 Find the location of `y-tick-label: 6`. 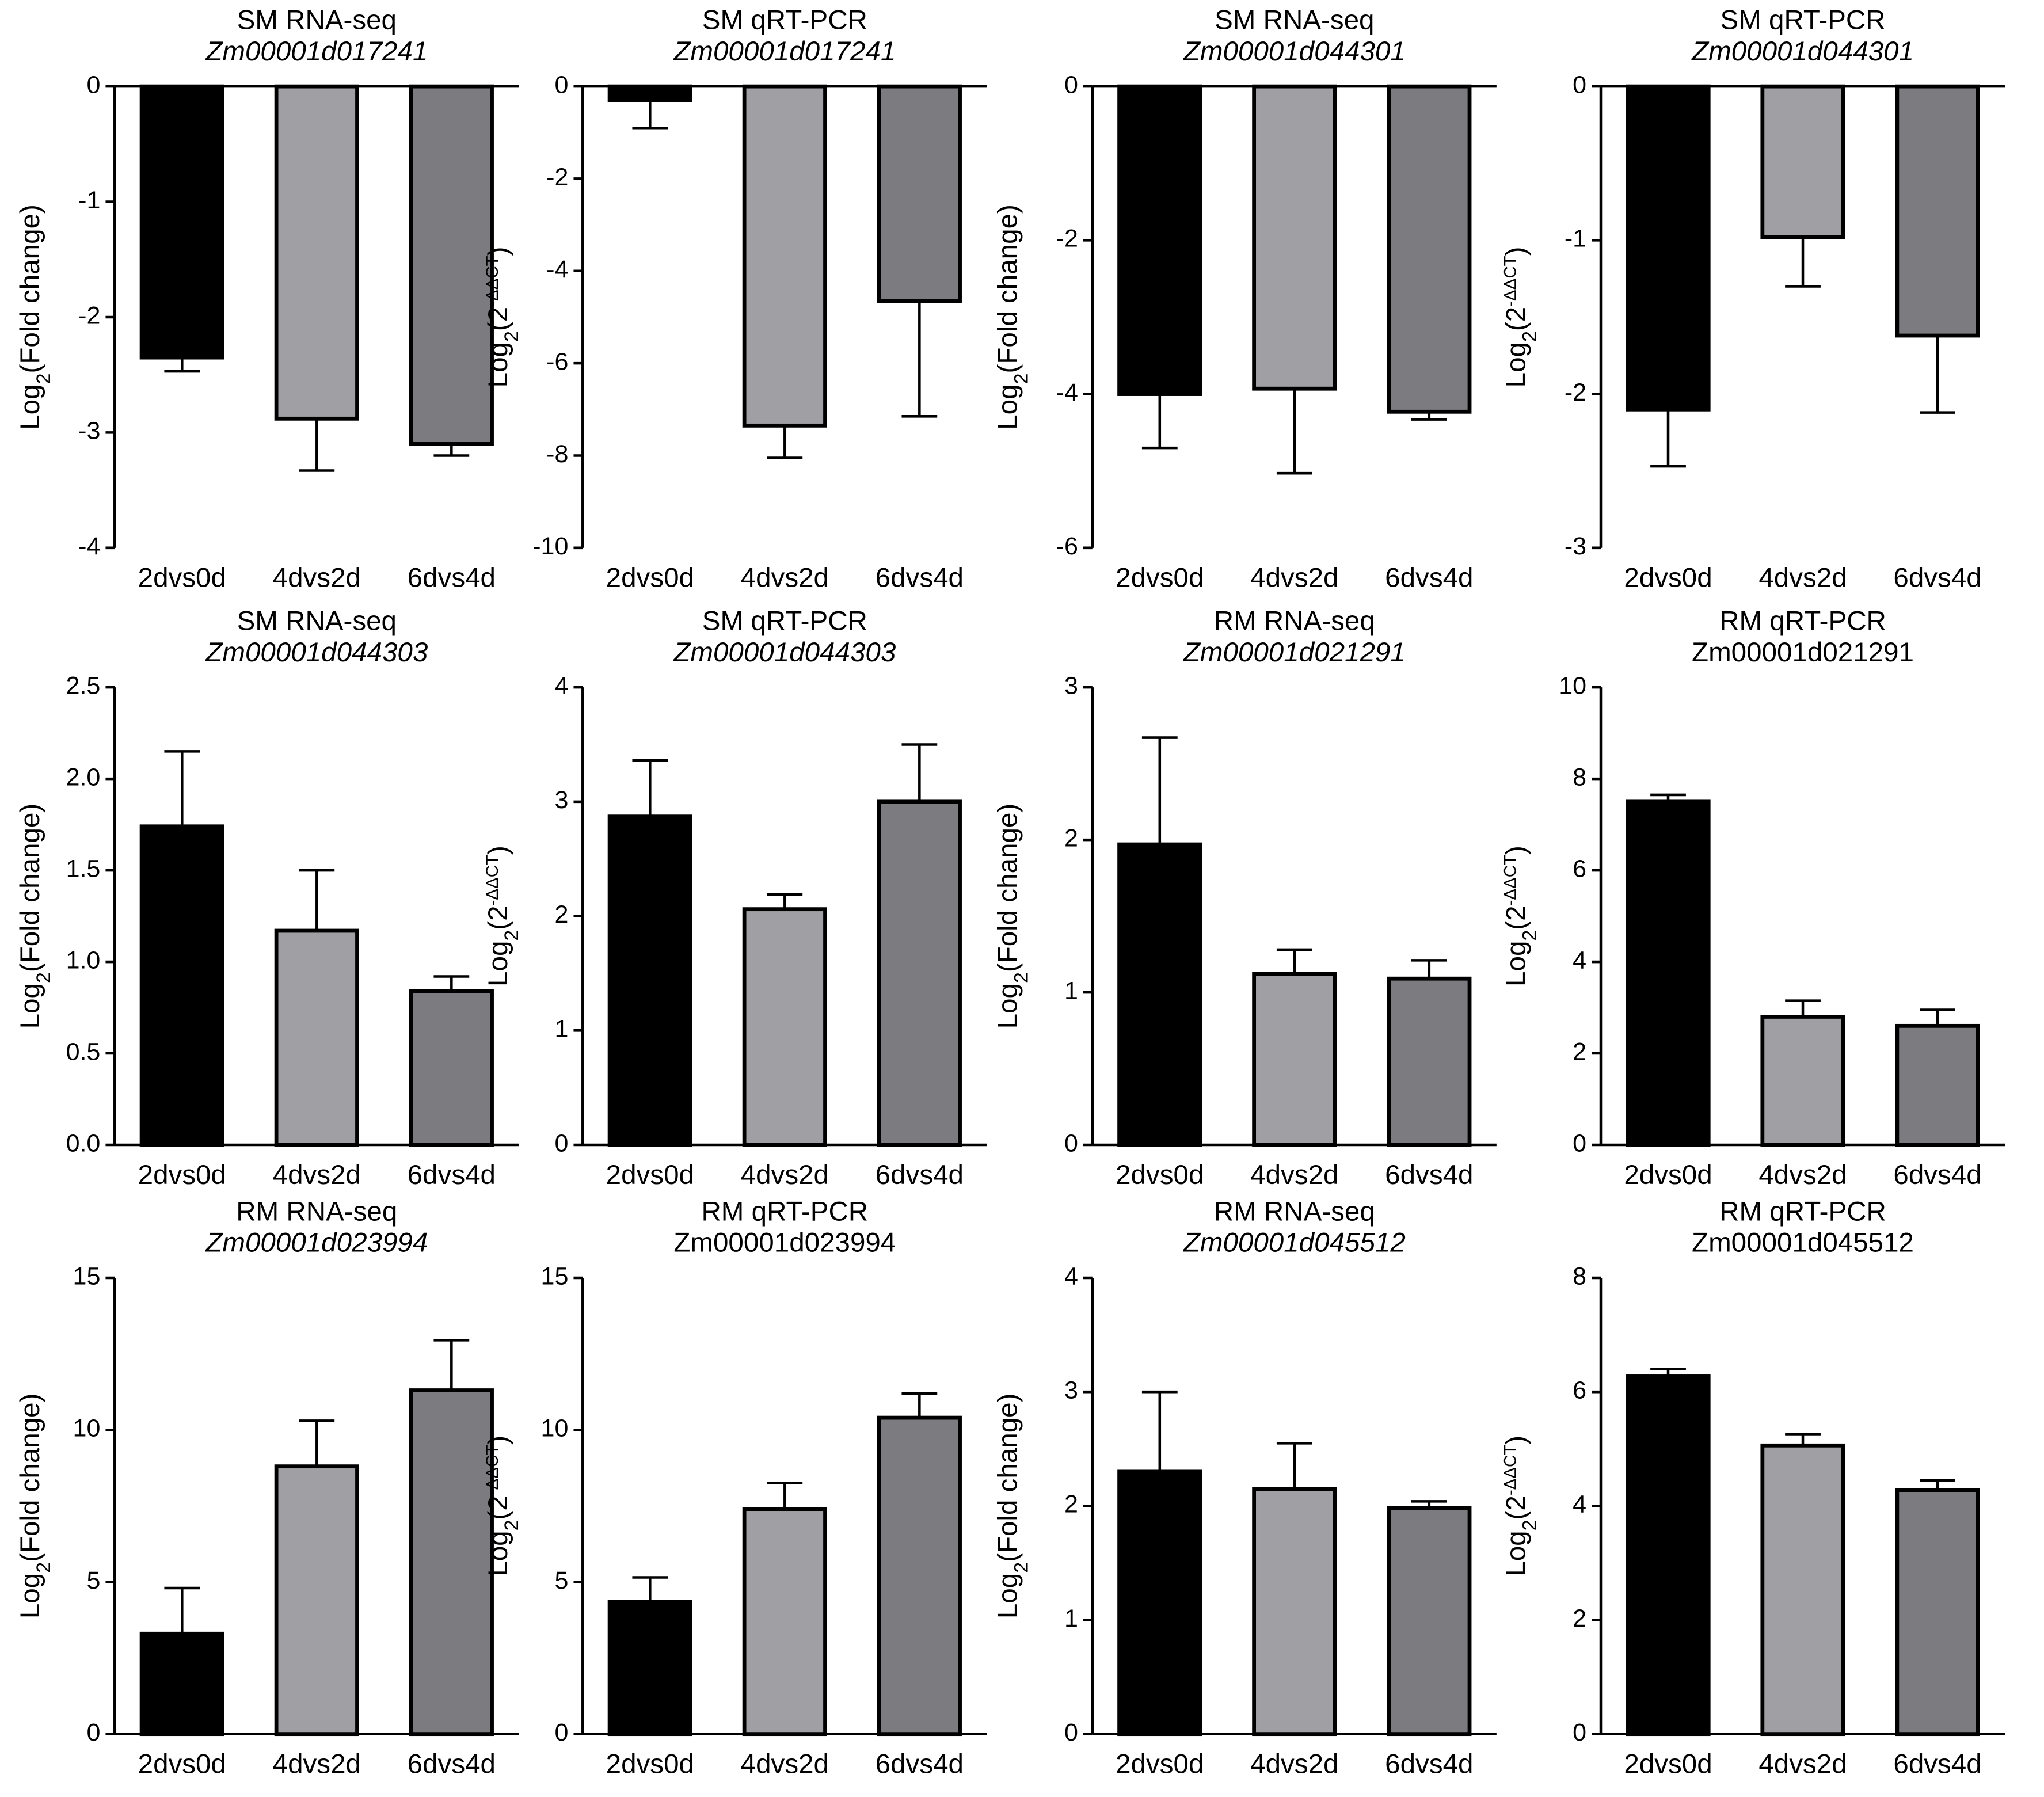

y-tick-label: 6 is located at coordinates (1579, 1390).